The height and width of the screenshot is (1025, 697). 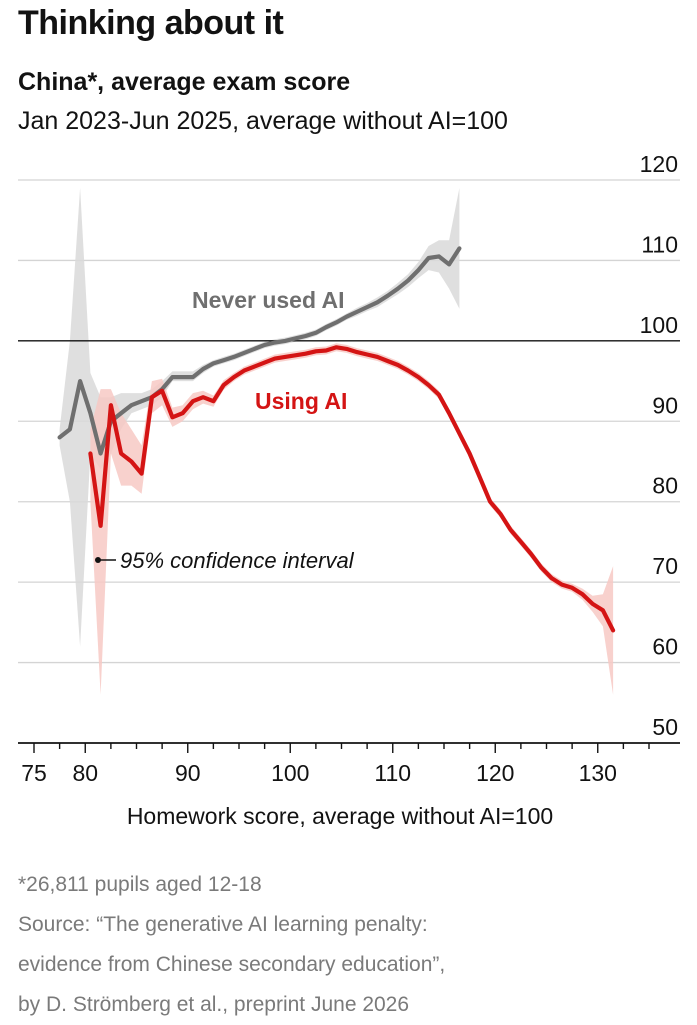 I want to click on y-tick-label-100: 100, so click(x=659, y=325).